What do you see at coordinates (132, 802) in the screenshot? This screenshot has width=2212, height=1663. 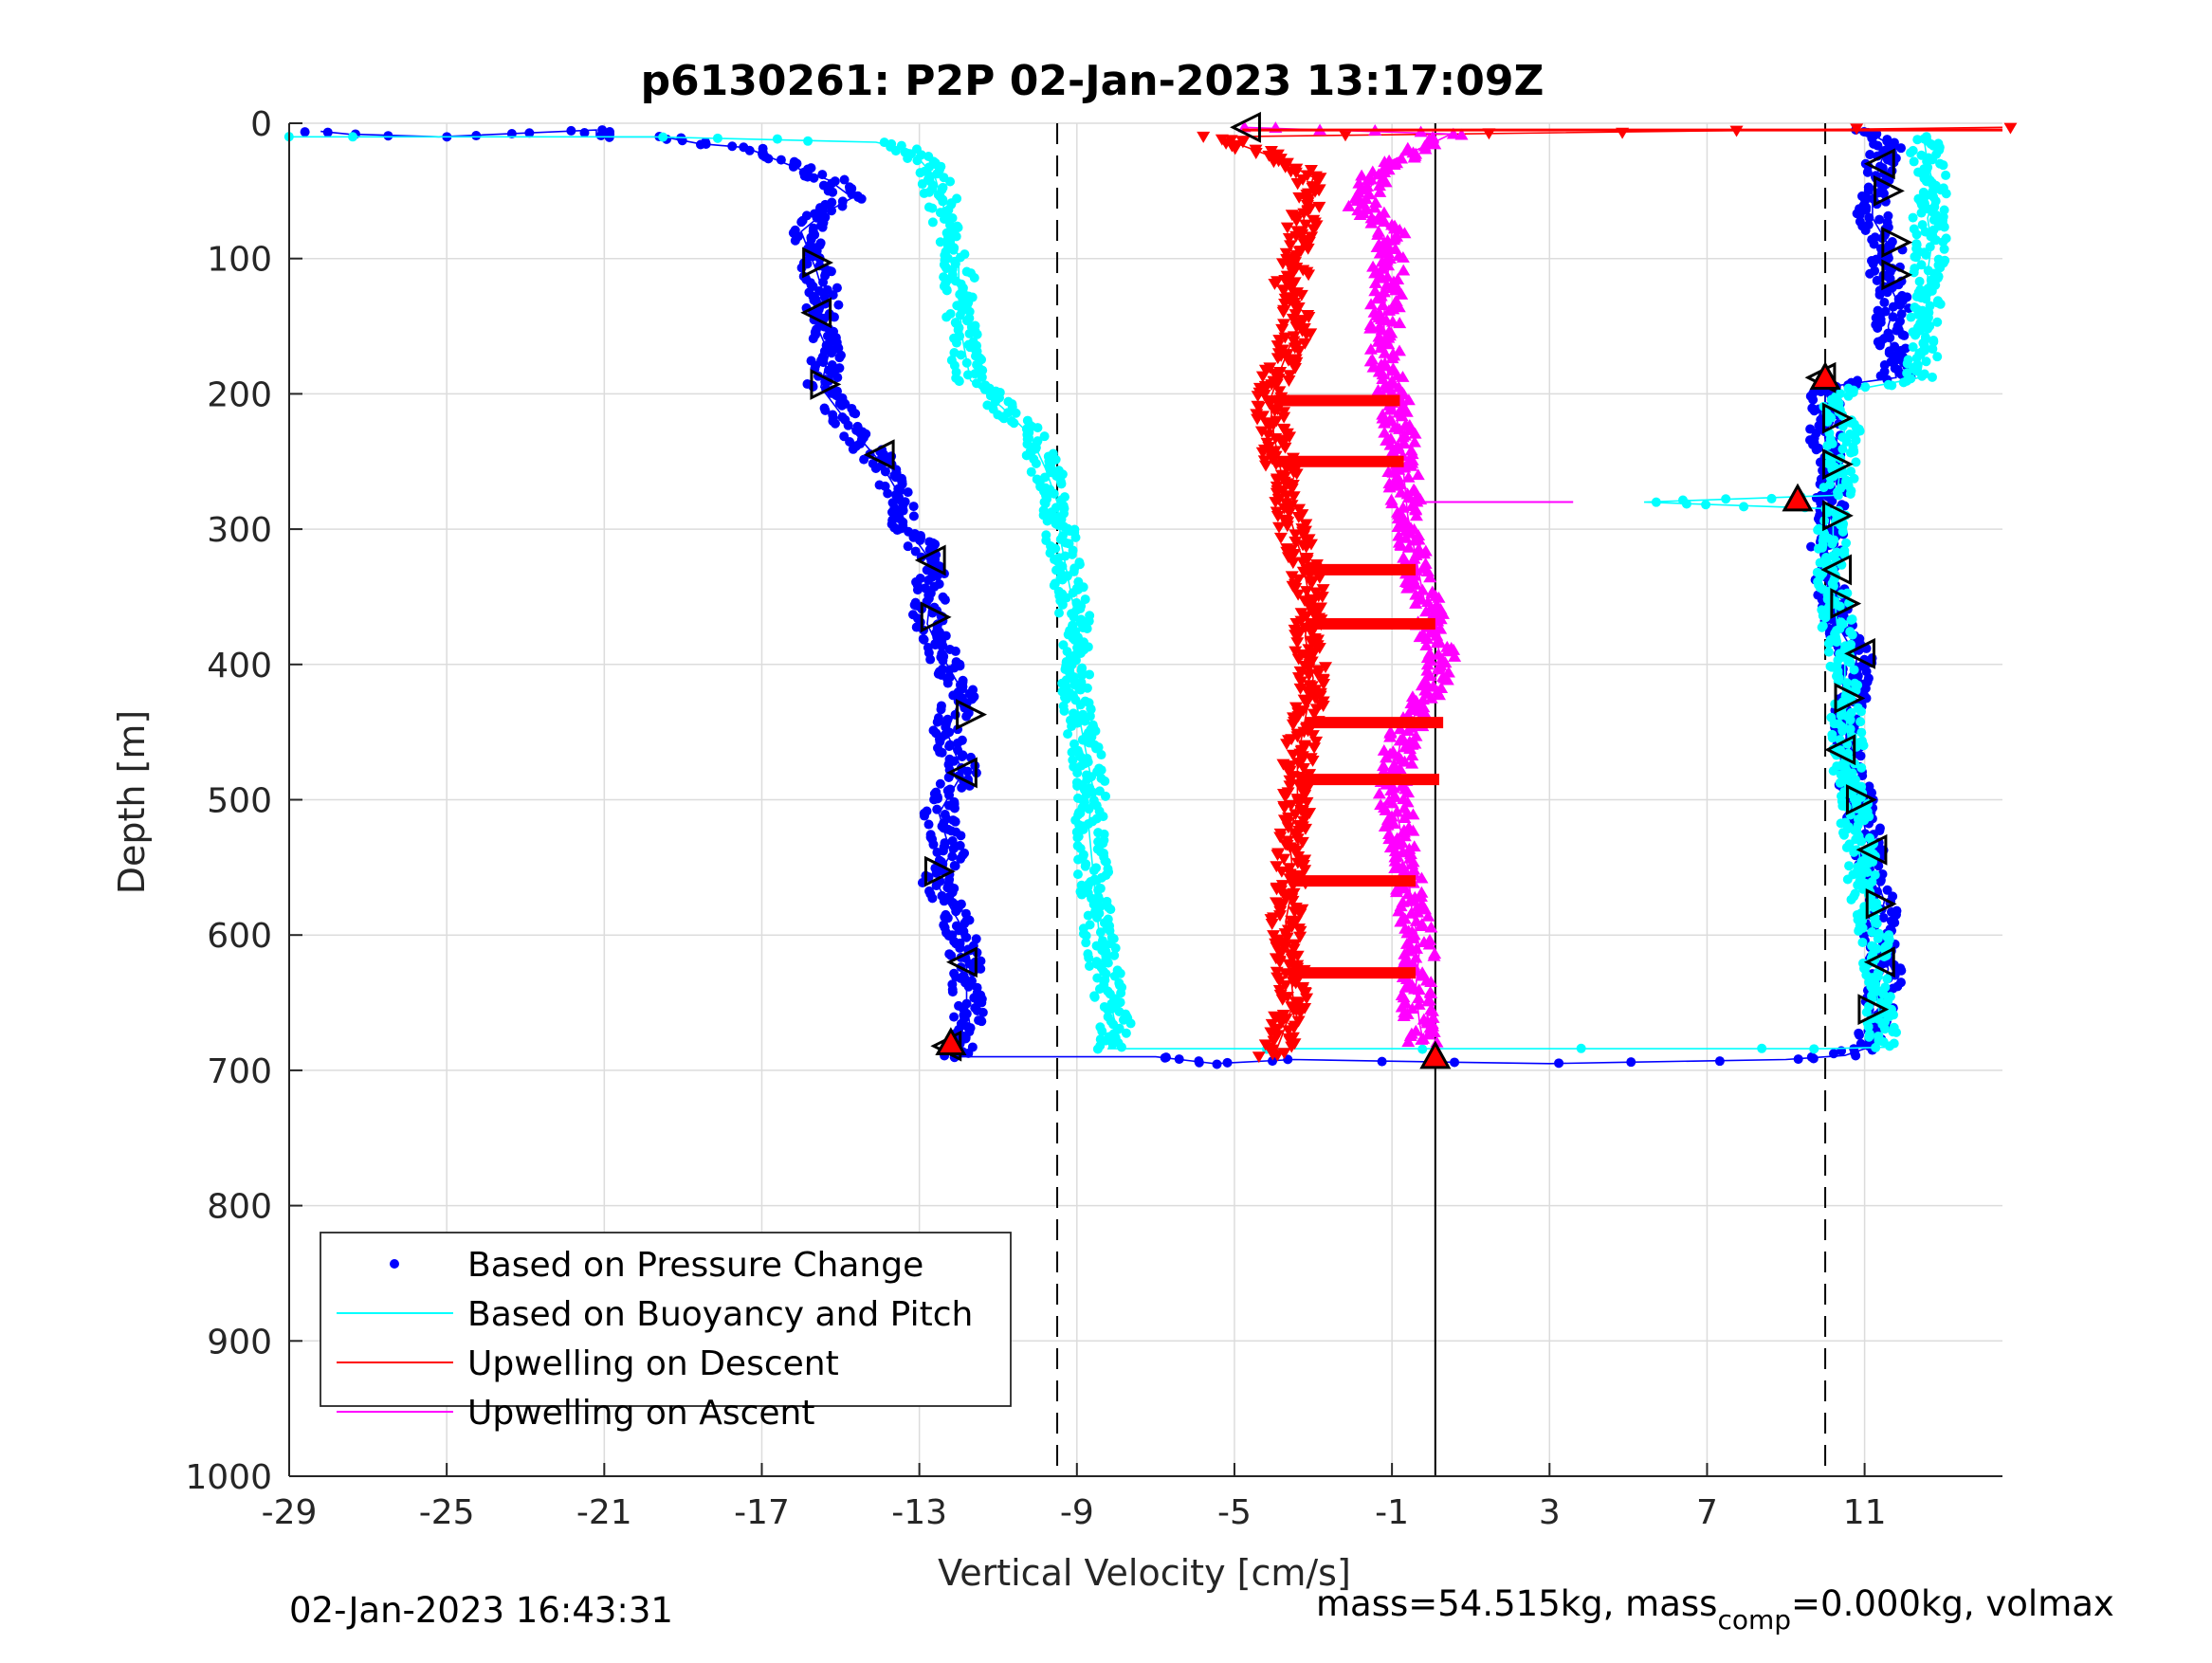 I see `y-axis-label: Depth [m]` at bounding box center [132, 802].